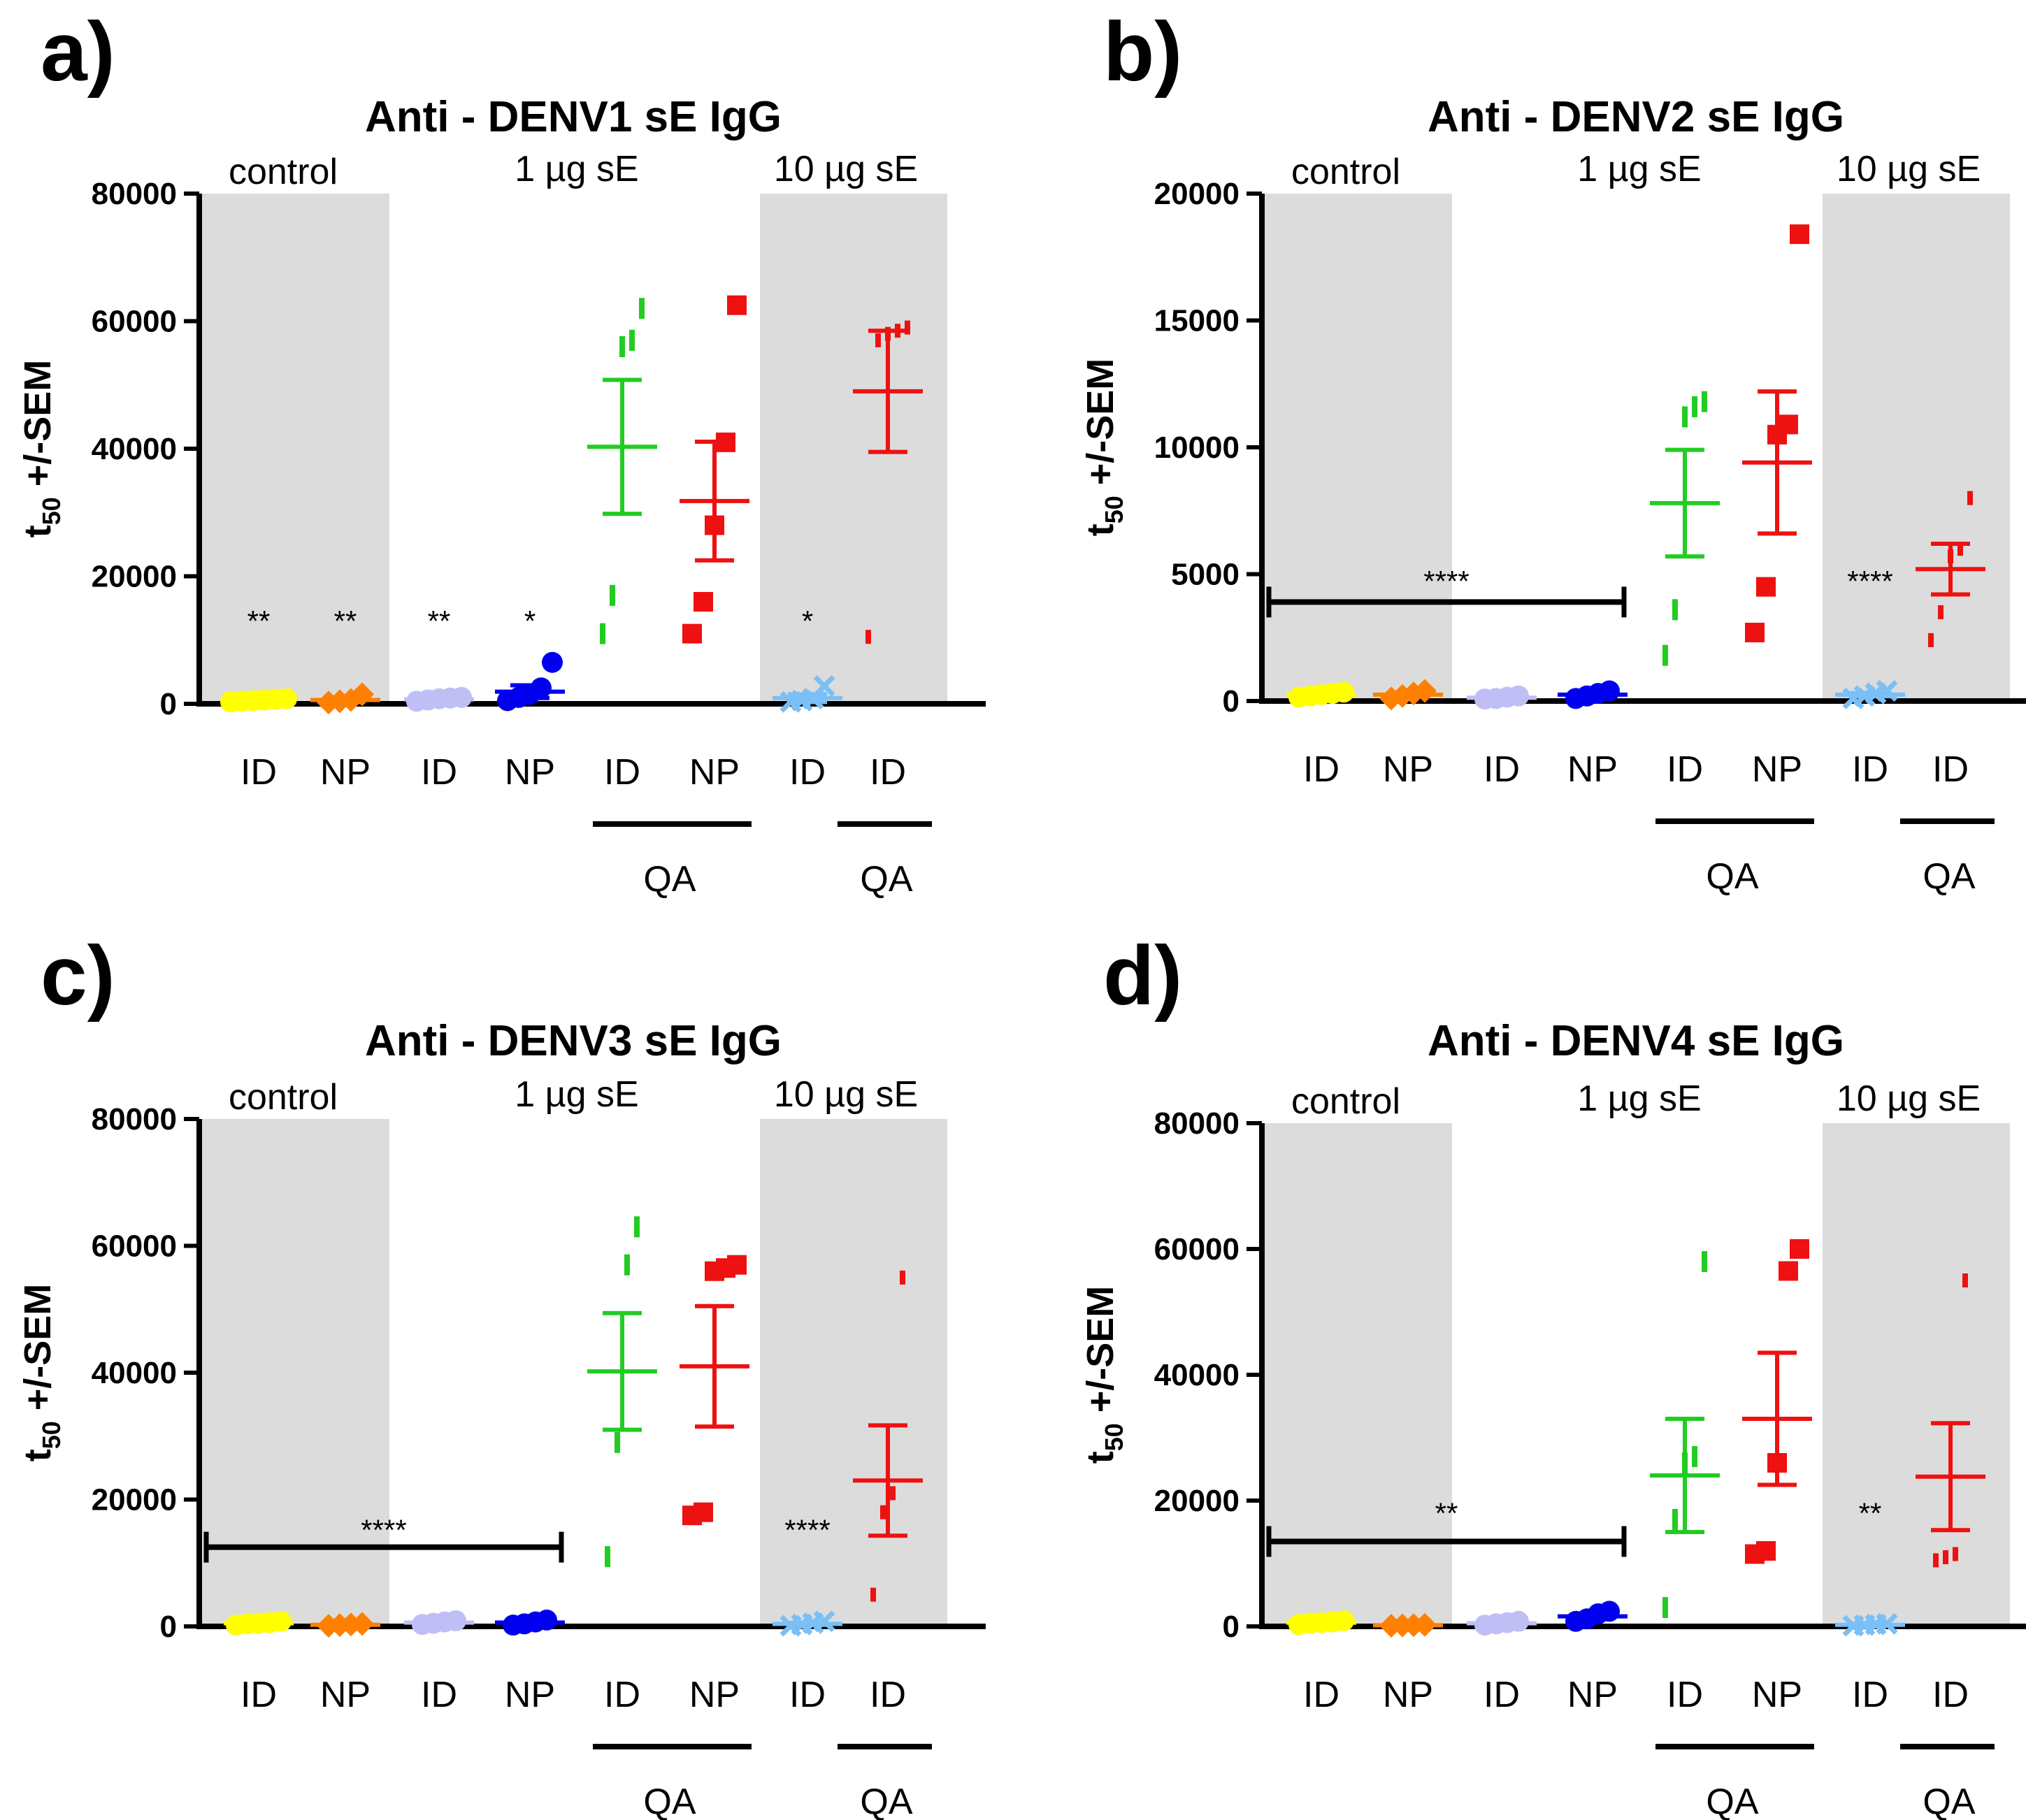 This screenshot has width=2026, height=1820. I want to click on y-tick-label: 60000, so click(134, 322).